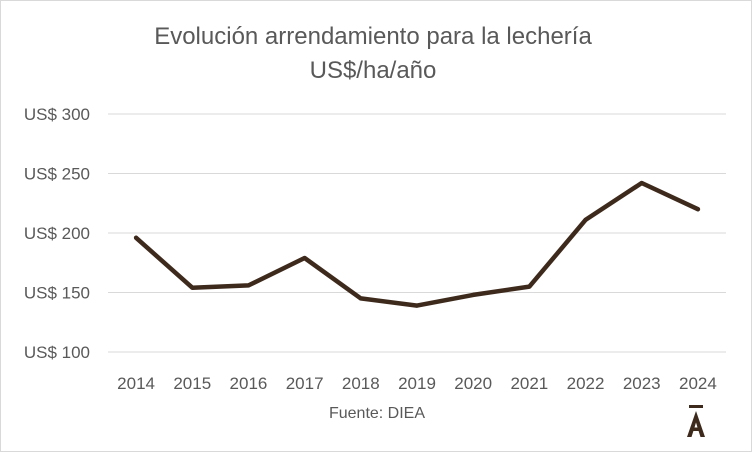 This screenshot has width=752, height=452. Describe the element at coordinates (377, 413) in the screenshot. I see `source-note: Fuente: DIEA` at that location.